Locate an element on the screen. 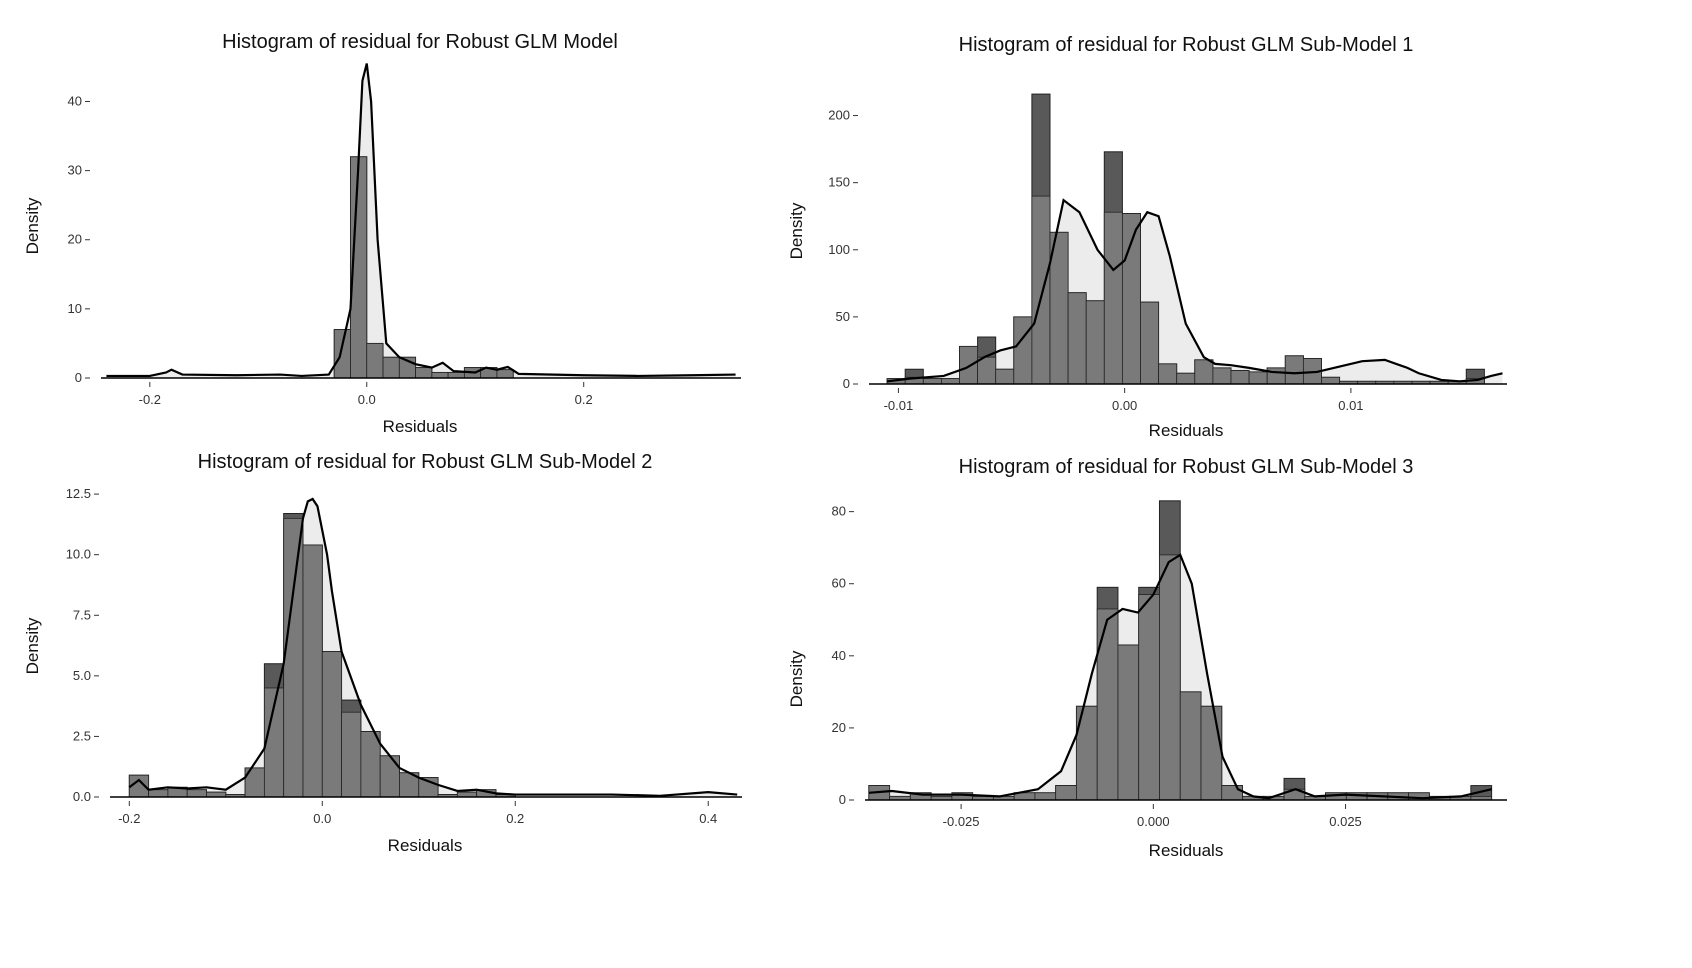  y-tick-label: 0.0 is located at coordinates (82, 796).